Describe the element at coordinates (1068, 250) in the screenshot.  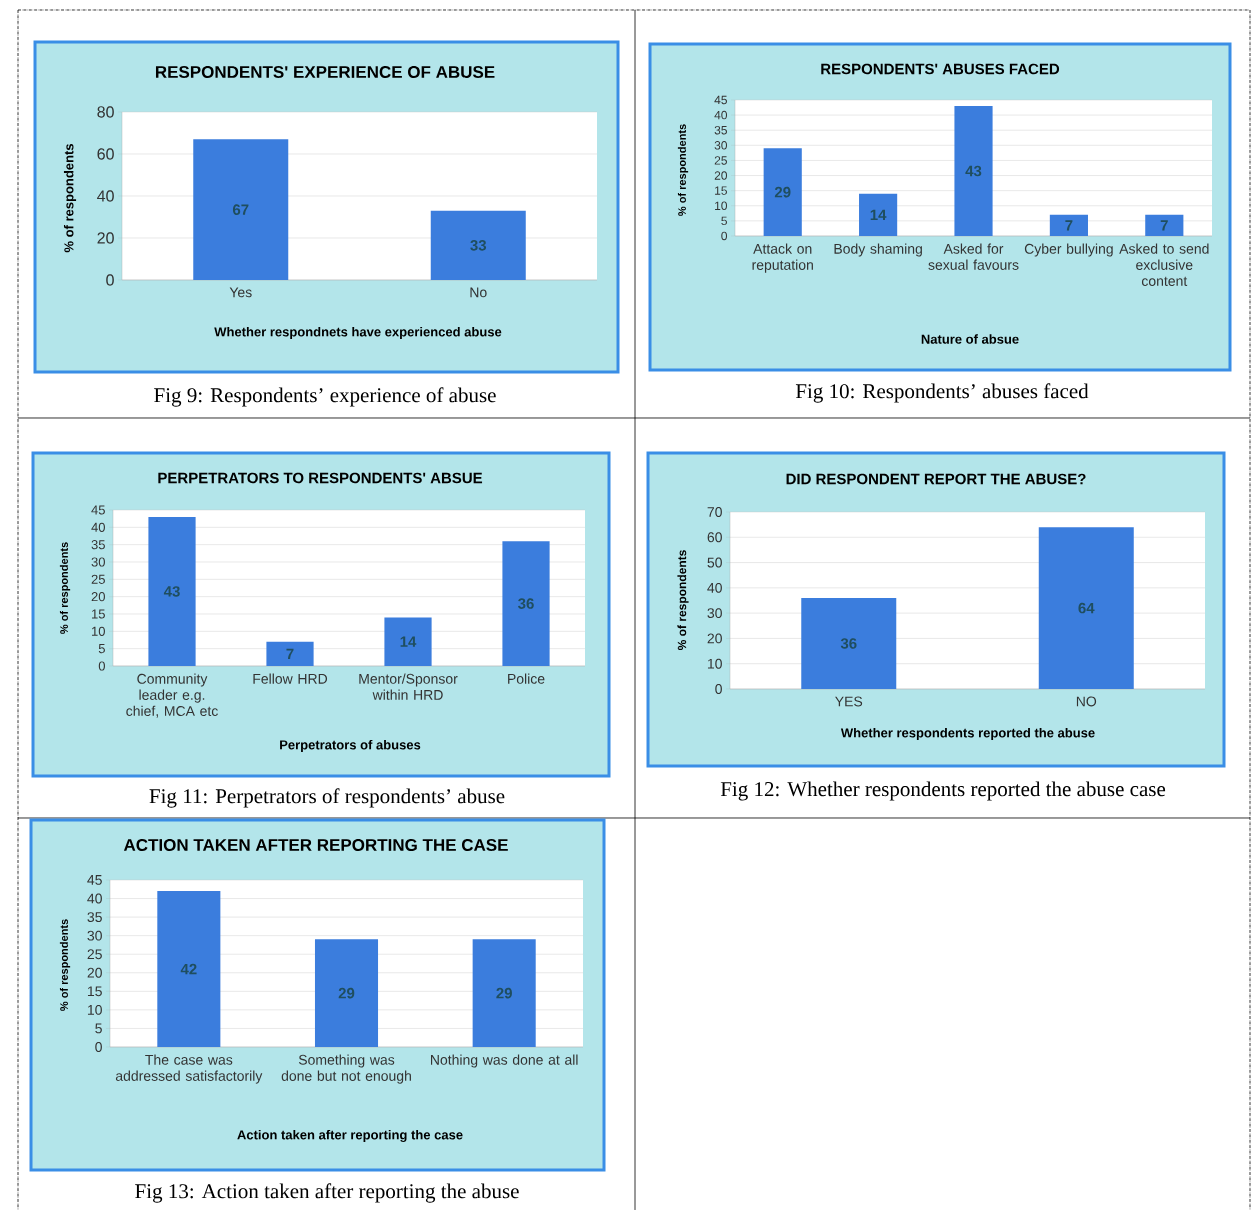
I see `x-tick-label: Cyber bullying` at that location.